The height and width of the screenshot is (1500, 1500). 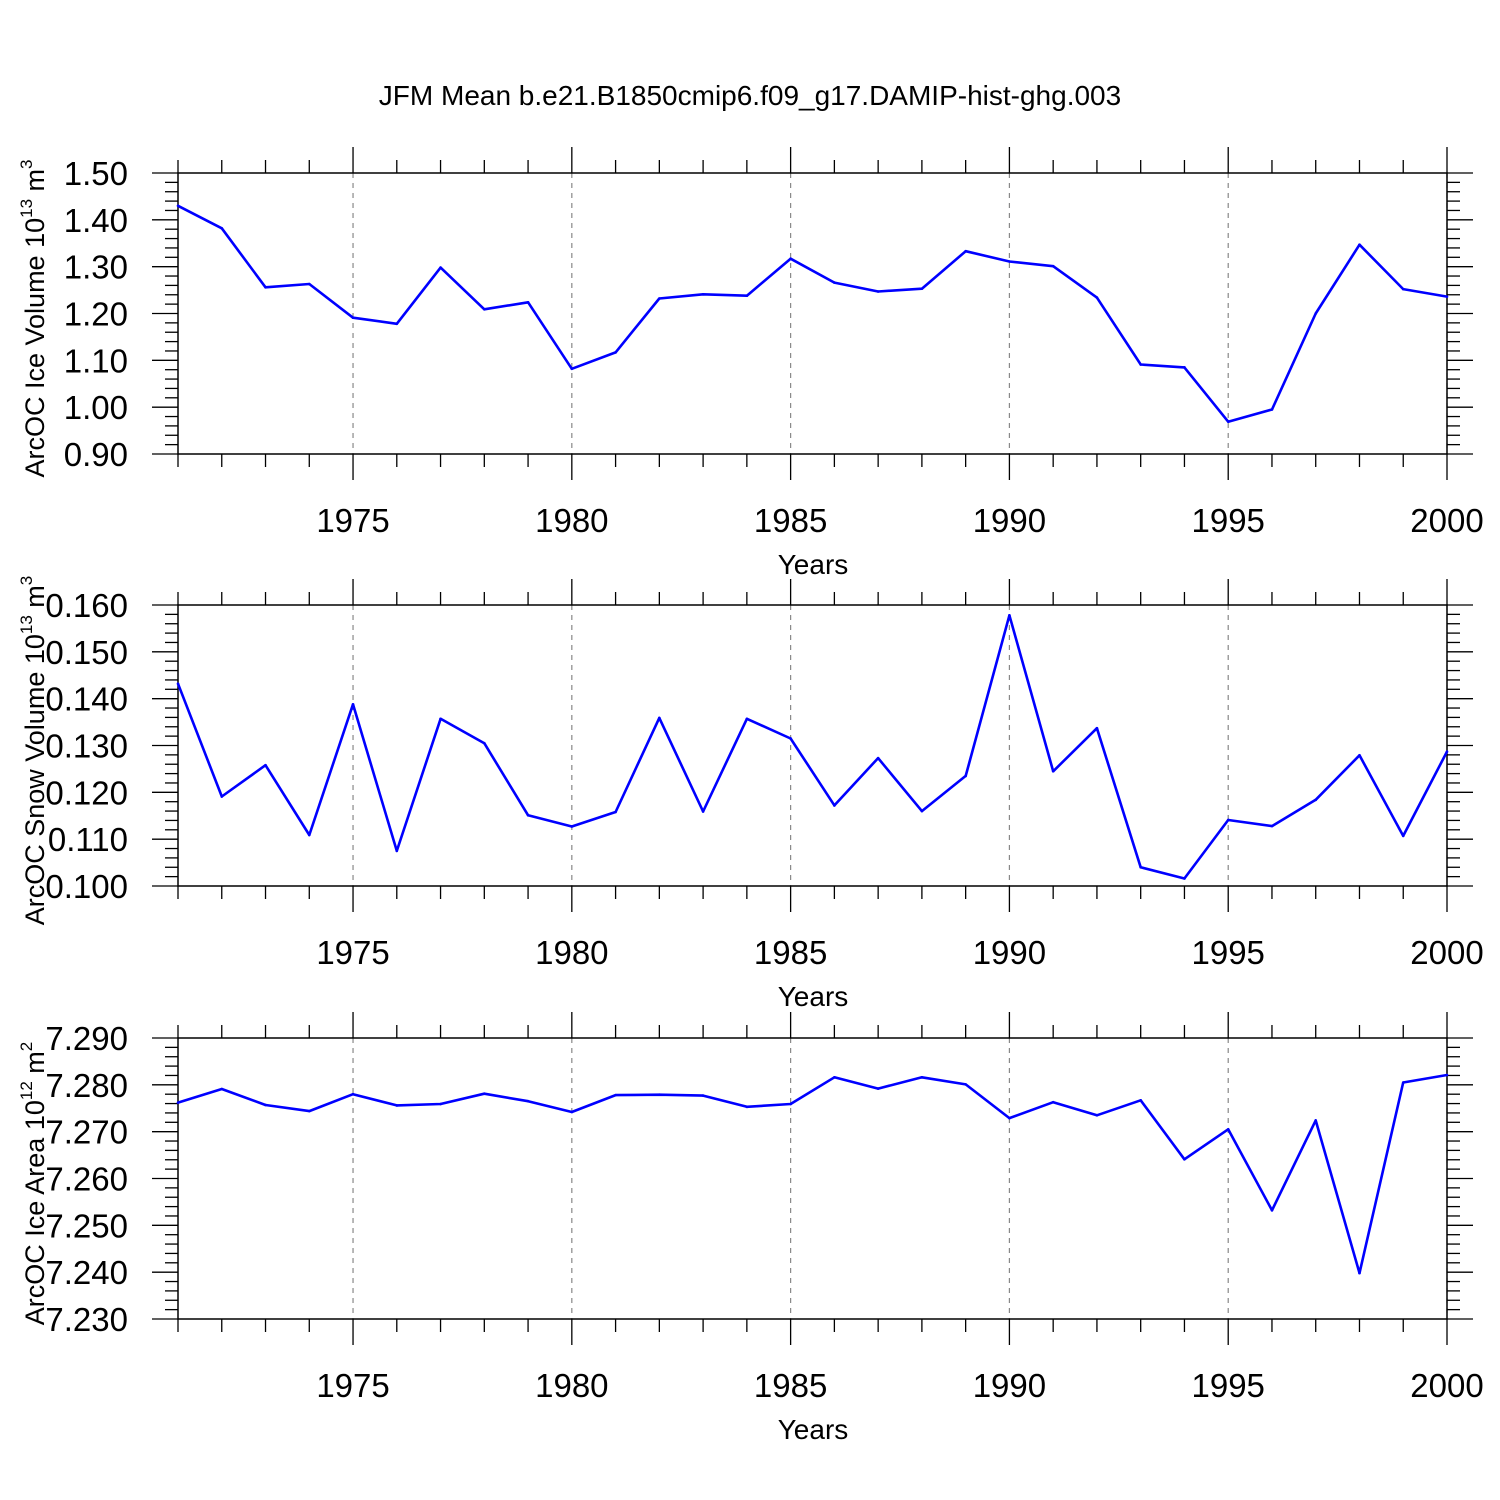 I want to click on y-tick-label: 7.290, so click(x=86, y=1038).